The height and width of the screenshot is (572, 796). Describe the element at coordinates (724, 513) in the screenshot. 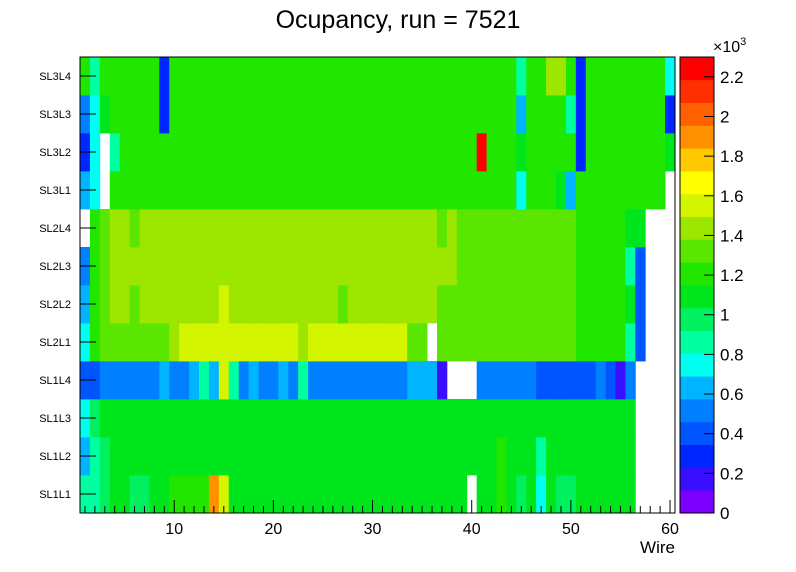

I see `colorbar-tick-label: 0` at that location.